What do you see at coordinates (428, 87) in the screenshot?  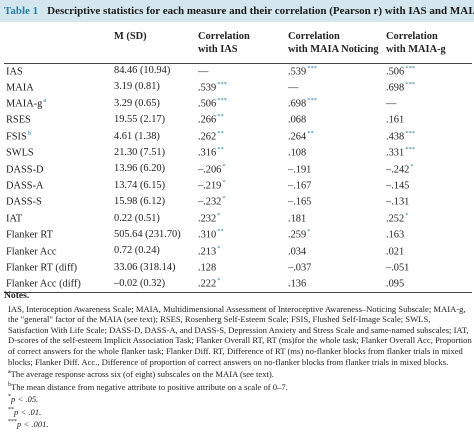 I see `cell-corr-maiag: .698***` at bounding box center [428, 87].